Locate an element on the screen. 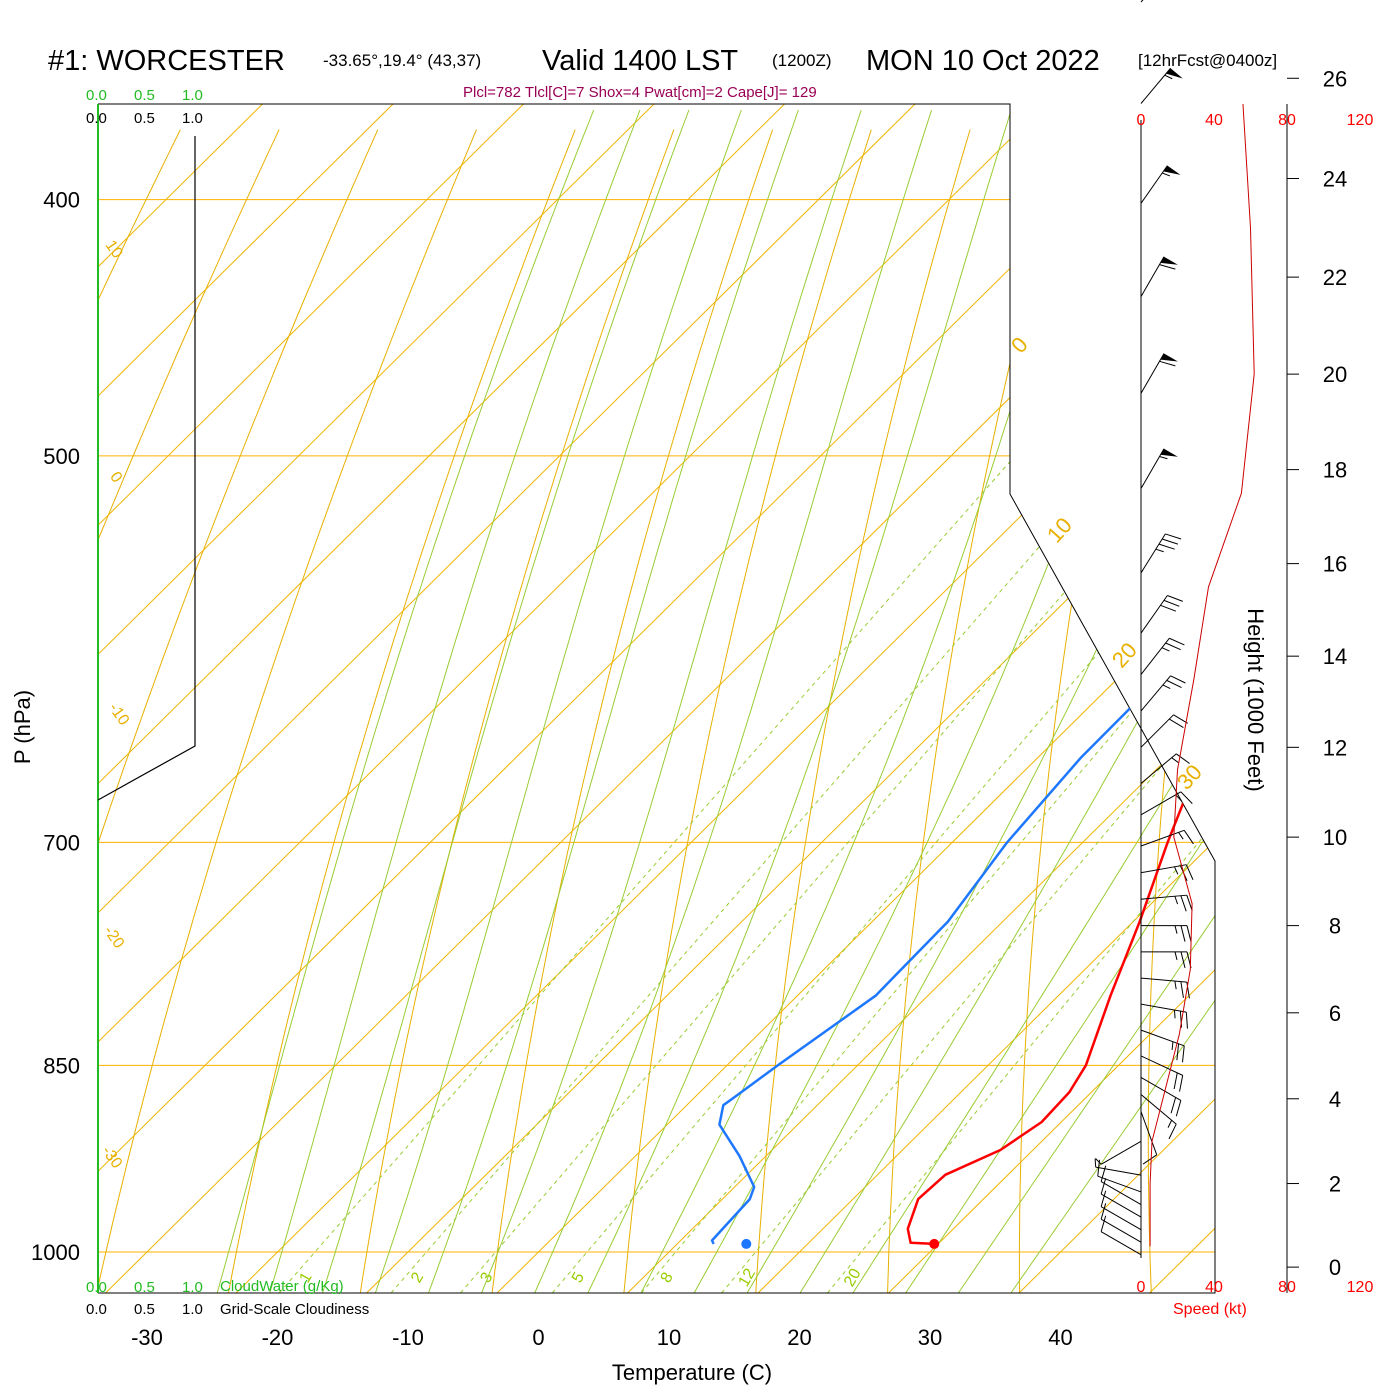 This screenshot has width=1400, height=1400. temperature-tick-label: 30 is located at coordinates (930, 1337).